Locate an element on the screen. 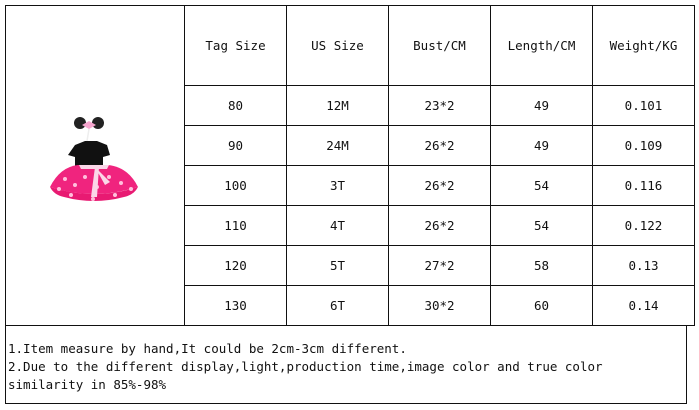  cell-bust: 27*2 is located at coordinates (439, 265).